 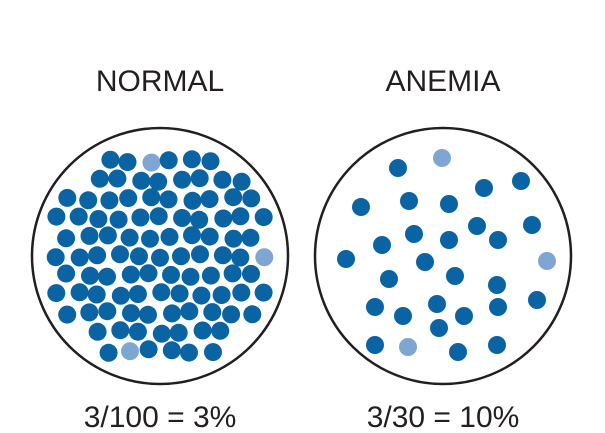 I want to click on normal-title: NORMAL, so click(x=160, y=81).